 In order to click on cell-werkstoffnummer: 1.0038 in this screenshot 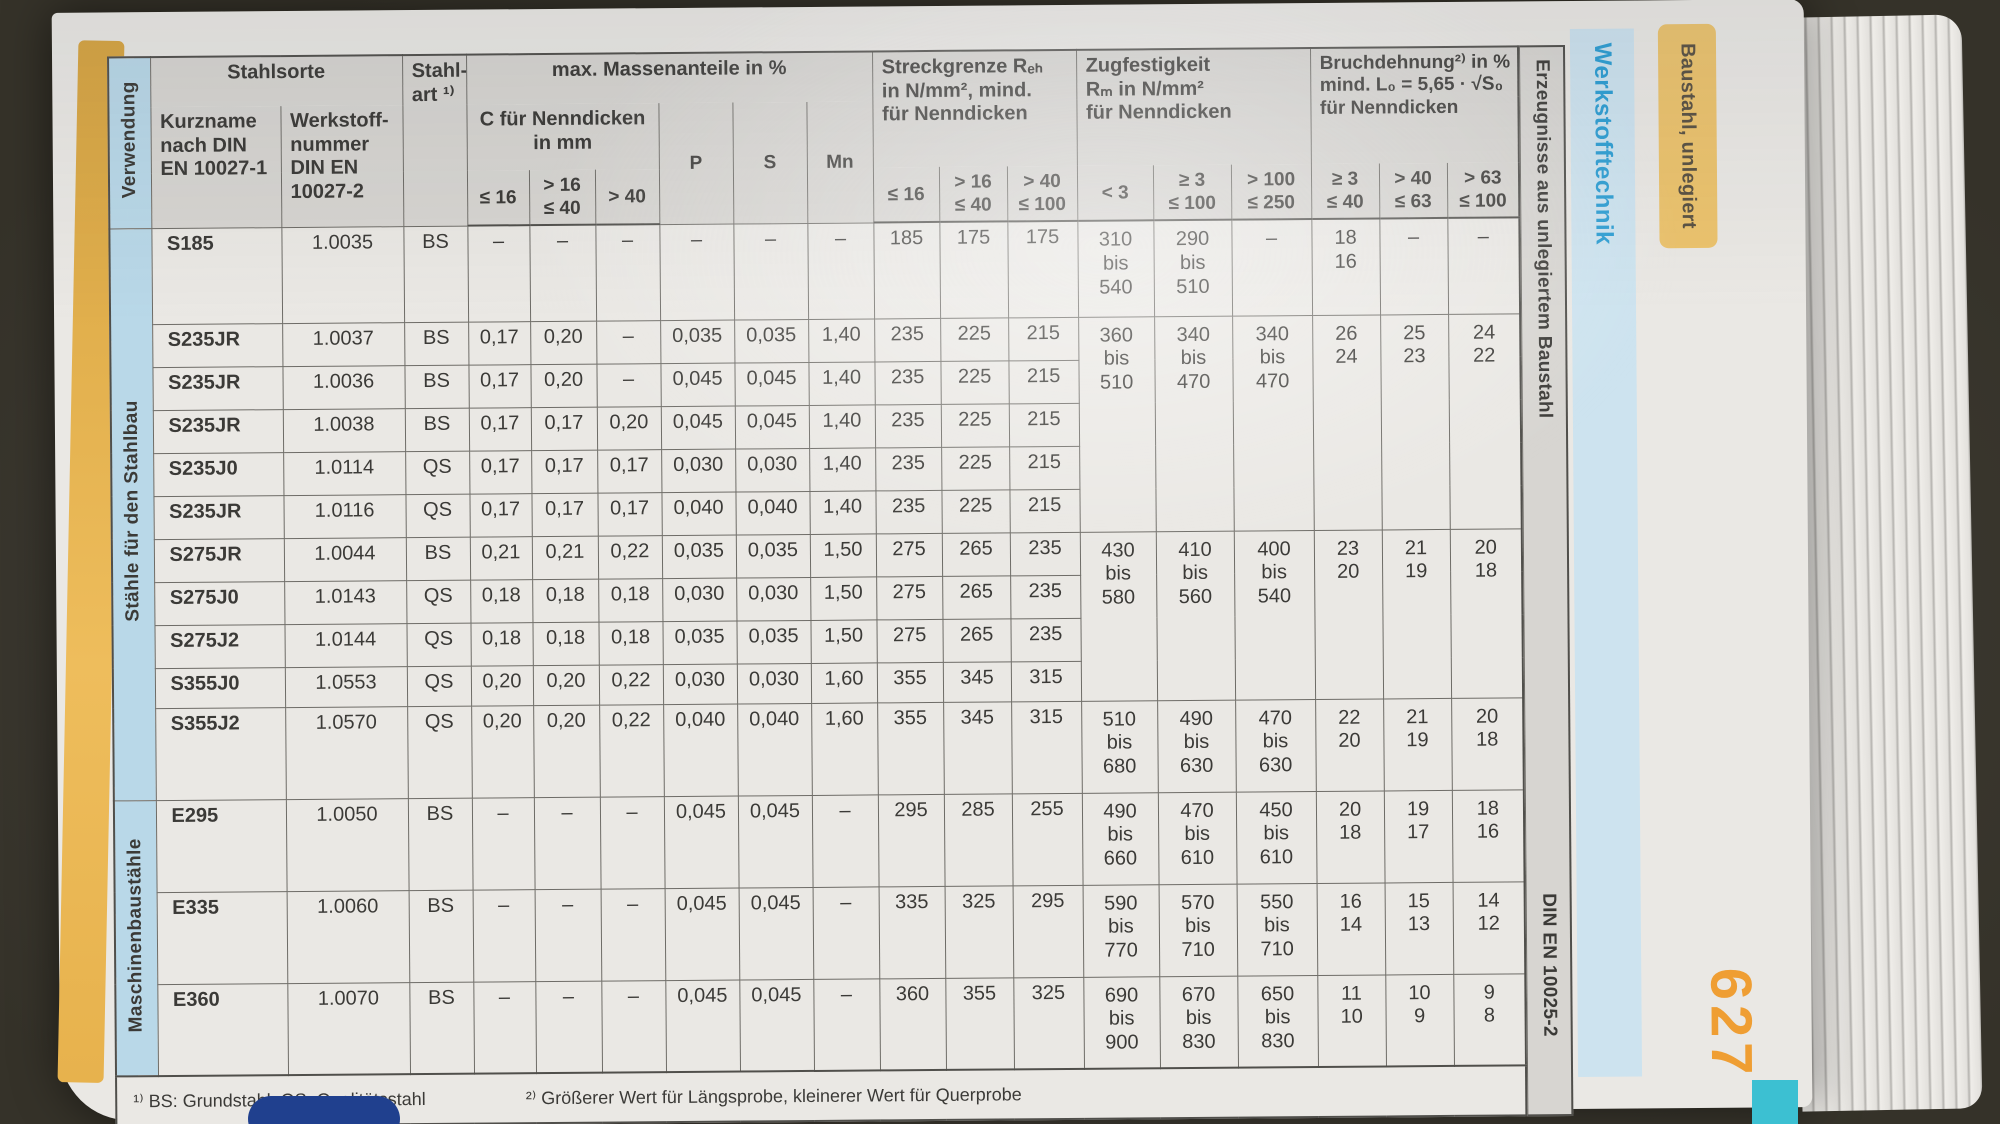, I will do `click(344, 430)`.